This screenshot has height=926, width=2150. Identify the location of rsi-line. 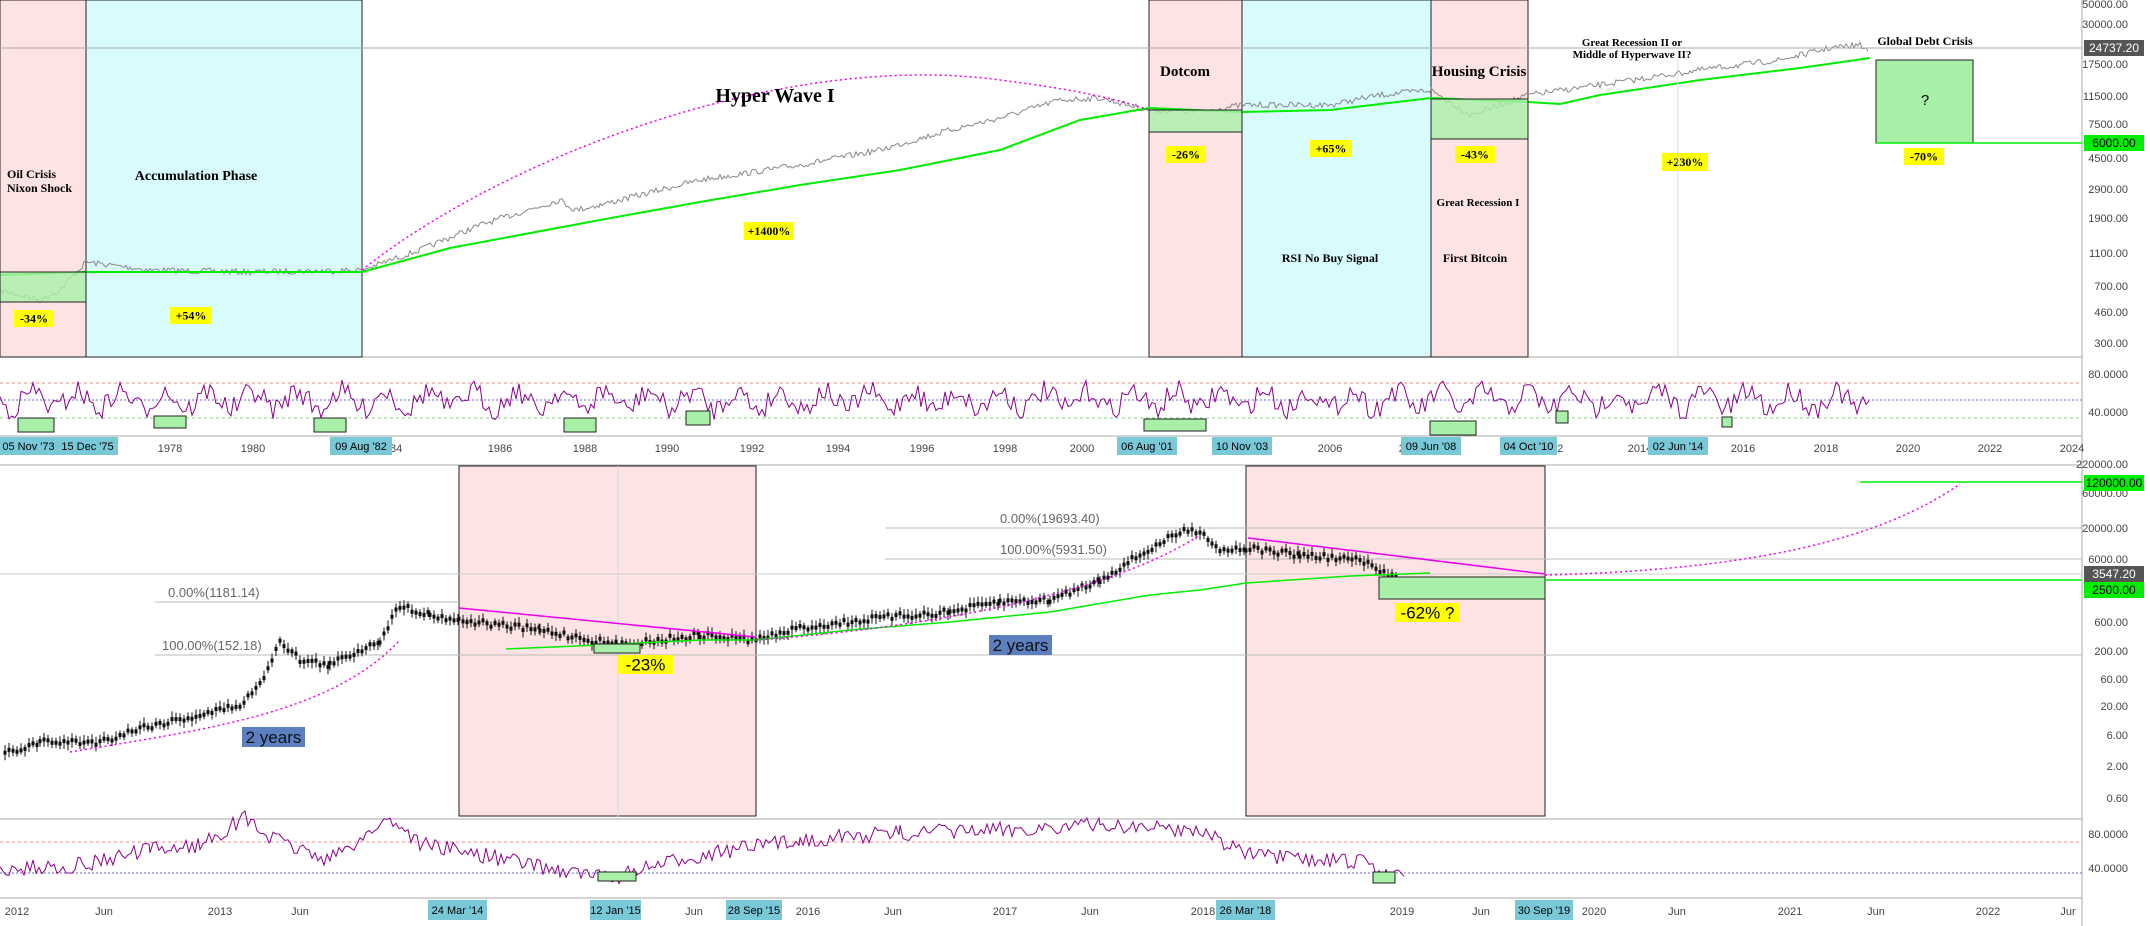
(935, 399).